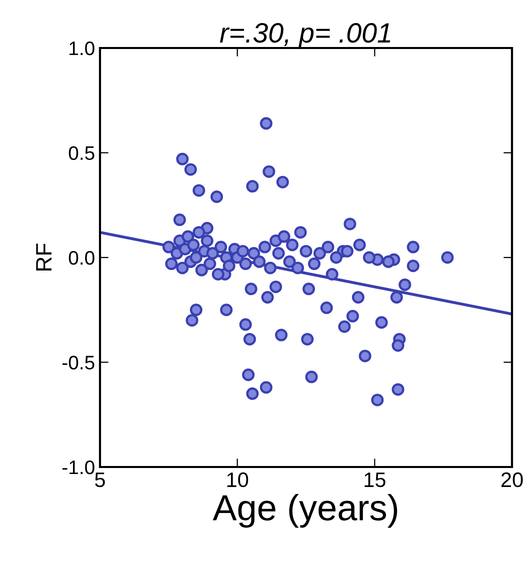  What do you see at coordinates (375, 480) in the screenshot?
I see `x-tick-label: 15` at bounding box center [375, 480].